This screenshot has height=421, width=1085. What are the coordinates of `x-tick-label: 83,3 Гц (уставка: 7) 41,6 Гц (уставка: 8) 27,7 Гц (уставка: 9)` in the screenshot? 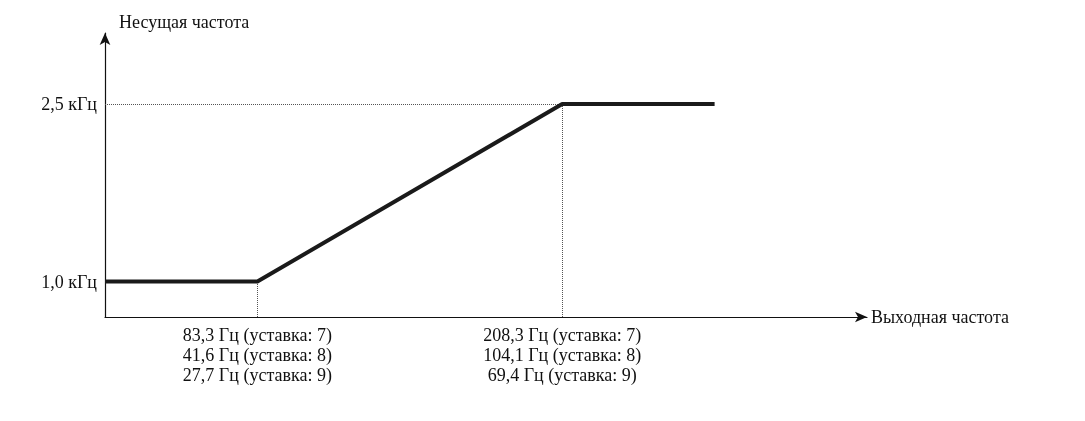 It's located at (257, 355).